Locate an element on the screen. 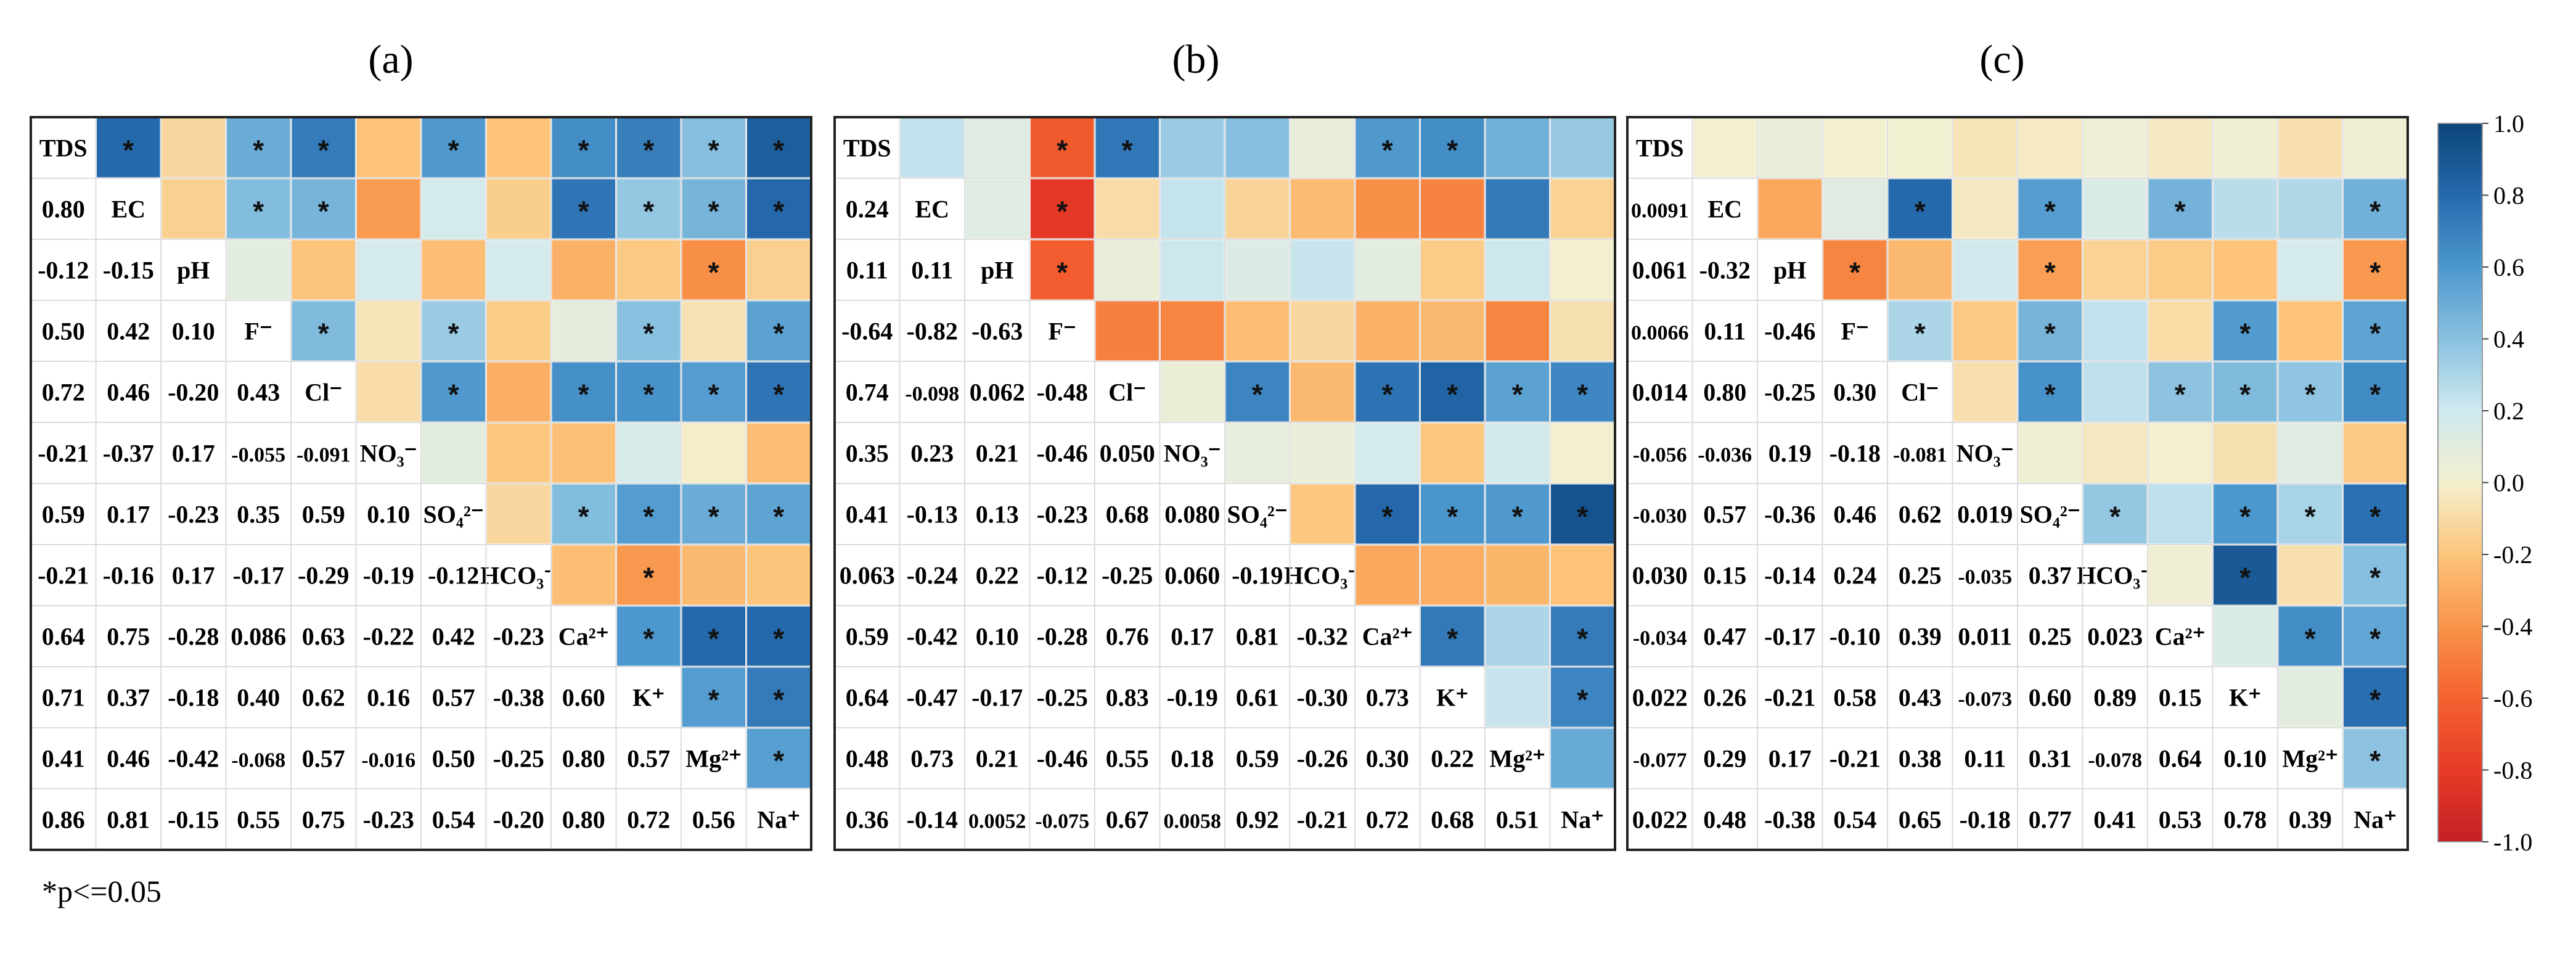 The image size is (2576, 959). correlation-value: 0.061 is located at coordinates (1660, 270).